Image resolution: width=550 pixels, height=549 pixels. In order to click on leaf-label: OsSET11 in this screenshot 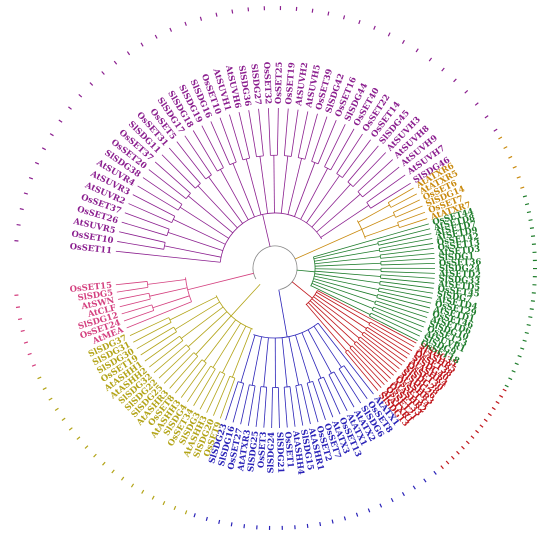, I will do `click(90, 248)`.